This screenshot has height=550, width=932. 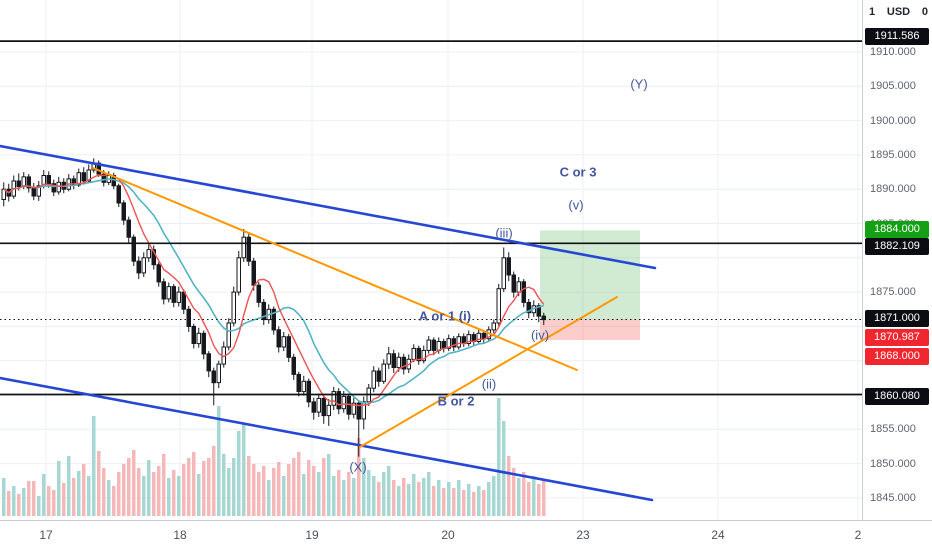 What do you see at coordinates (893, 86) in the screenshot?
I see `price-tick: 1905.000` at bounding box center [893, 86].